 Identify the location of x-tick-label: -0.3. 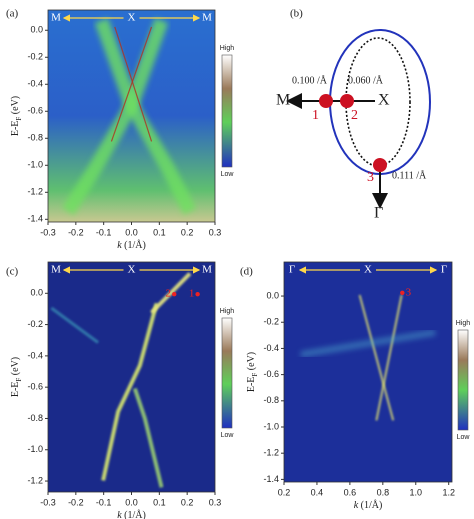
(48, 232).